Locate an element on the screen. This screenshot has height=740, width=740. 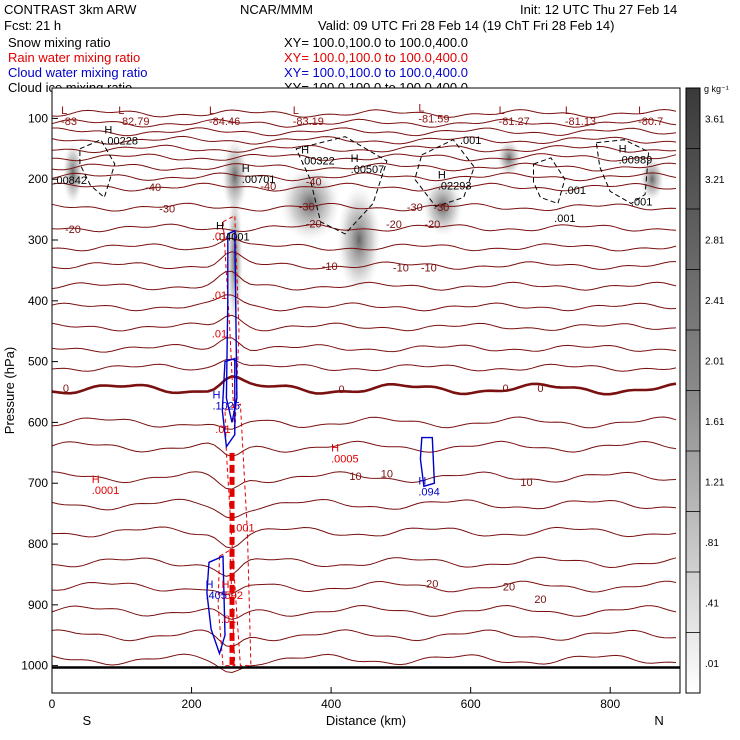
extremum-value-20: .405 is located at coordinates (216, 596).